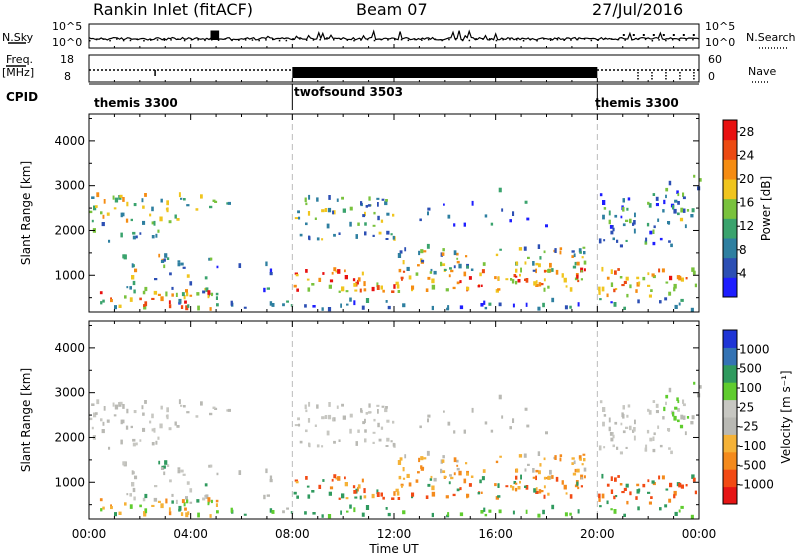 This screenshot has height=554, width=800. I want to click on y-tick-label: 1000, so click(69, 482).